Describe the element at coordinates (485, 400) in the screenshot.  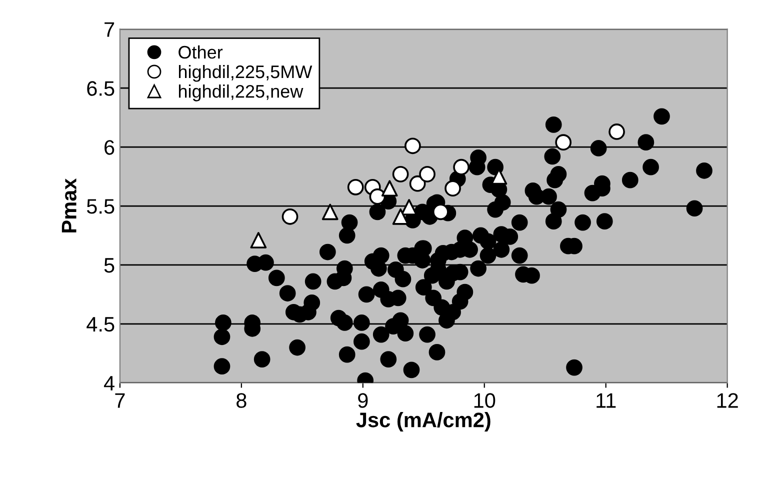
I see `x-tick-label: 10` at that location.